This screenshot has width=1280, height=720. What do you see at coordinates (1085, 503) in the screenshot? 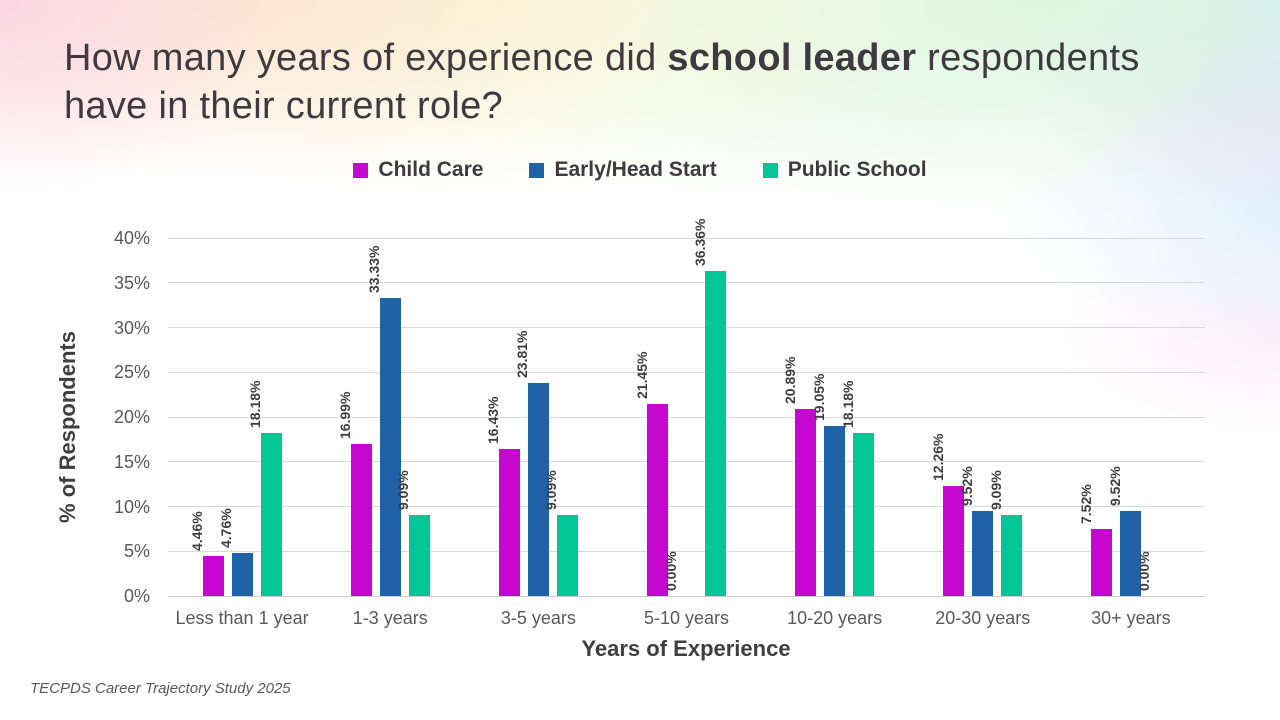
I see `bar-value-label: 7.52%` at bounding box center [1085, 503].